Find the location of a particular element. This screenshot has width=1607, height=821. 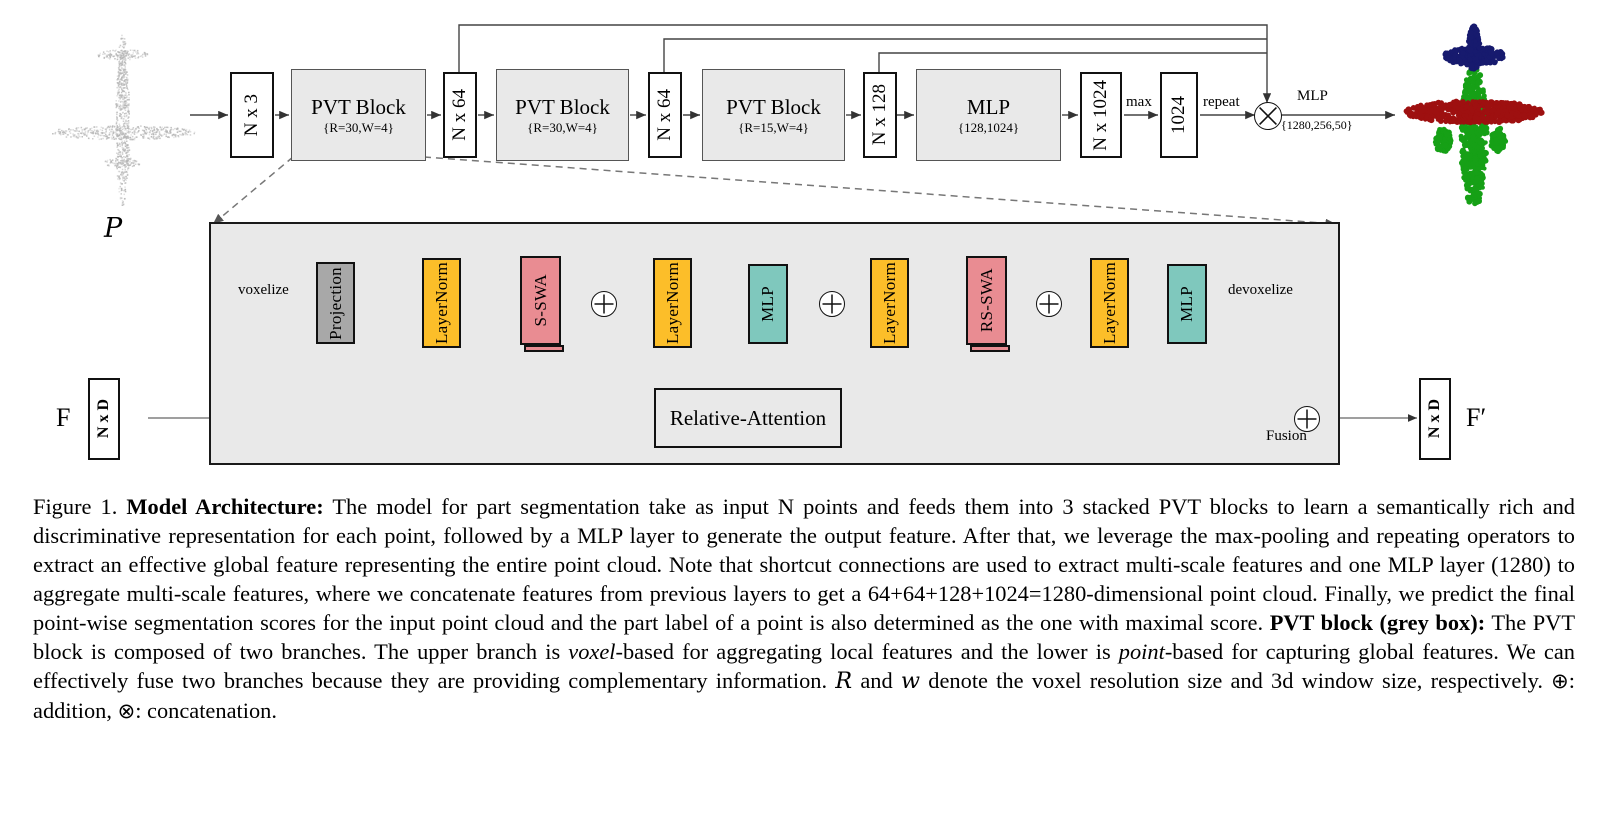

times-icon is located at coordinates (1268, 116).